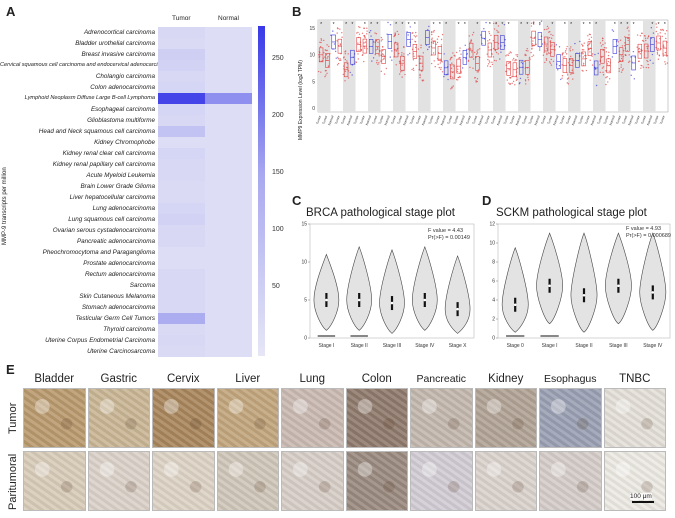 This screenshot has height=518, width=675. What do you see at coordinates (228, 142) in the screenshot?
I see `heatmap-cell-normal` at bounding box center [228, 142].